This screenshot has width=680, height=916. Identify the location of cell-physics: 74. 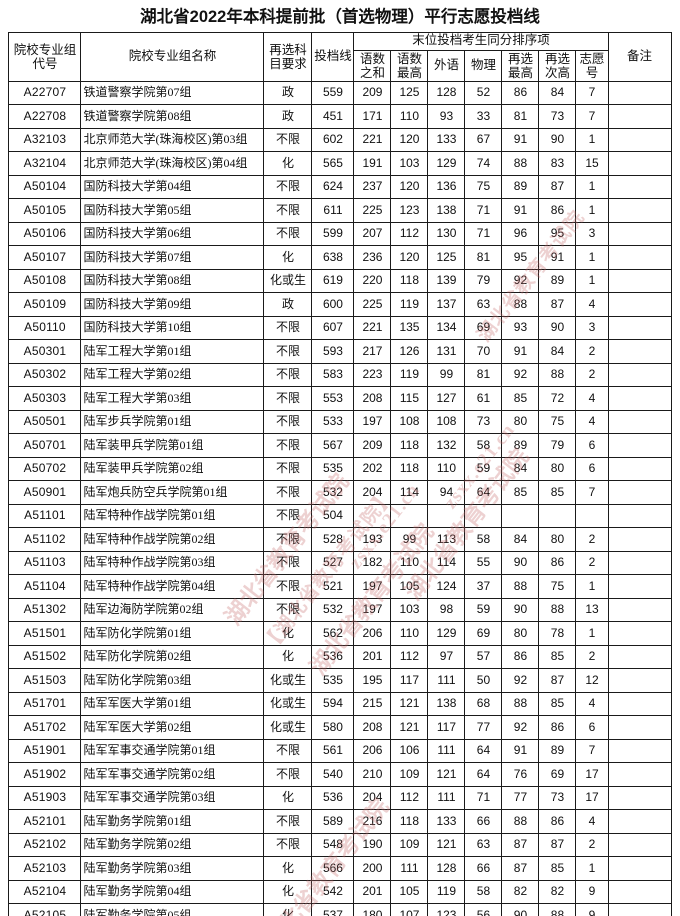
(483, 163).